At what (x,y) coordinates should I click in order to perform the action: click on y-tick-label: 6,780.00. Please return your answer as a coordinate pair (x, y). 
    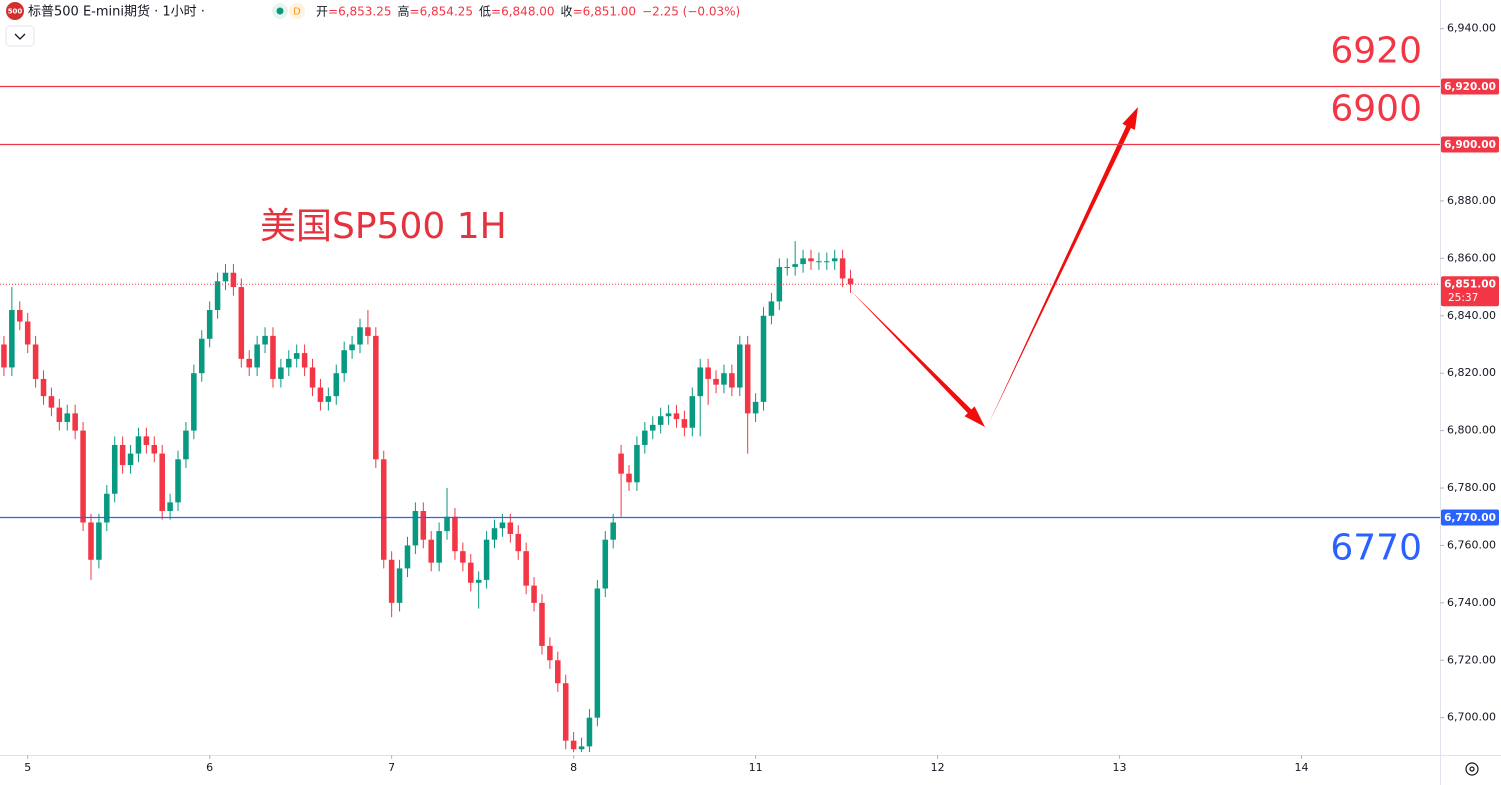
    Looking at the image, I should click on (1471, 487).